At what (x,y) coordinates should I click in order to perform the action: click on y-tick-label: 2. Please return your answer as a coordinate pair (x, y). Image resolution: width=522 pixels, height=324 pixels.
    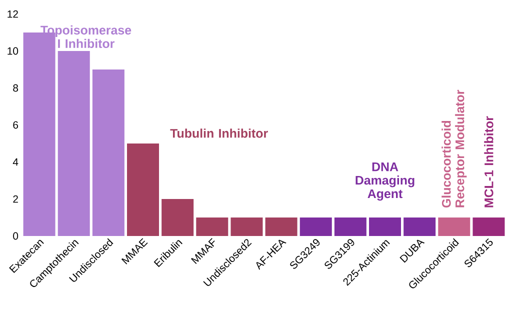
    Looking at the image, I should click on (15, 199).